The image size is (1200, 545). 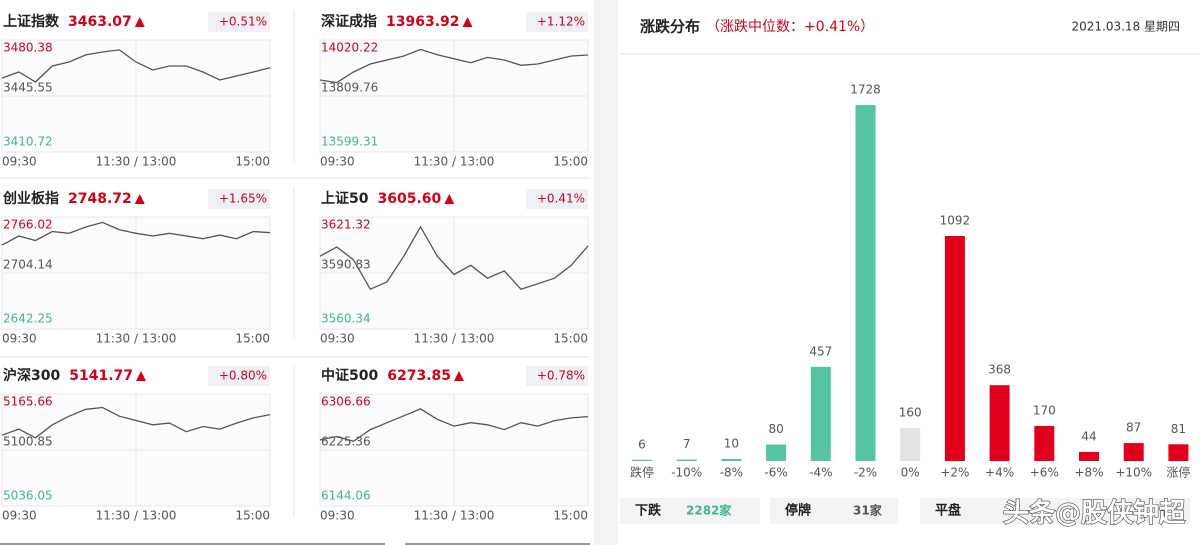 What do you see at coordinates (28, 319) in the screenshot?
I see `y-tick-label: 2642.25` at bounding box center [28, 319].